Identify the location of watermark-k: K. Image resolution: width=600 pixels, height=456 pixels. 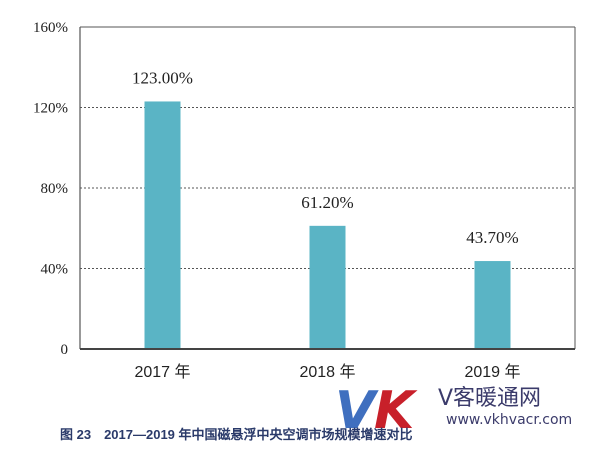
(396, 411).